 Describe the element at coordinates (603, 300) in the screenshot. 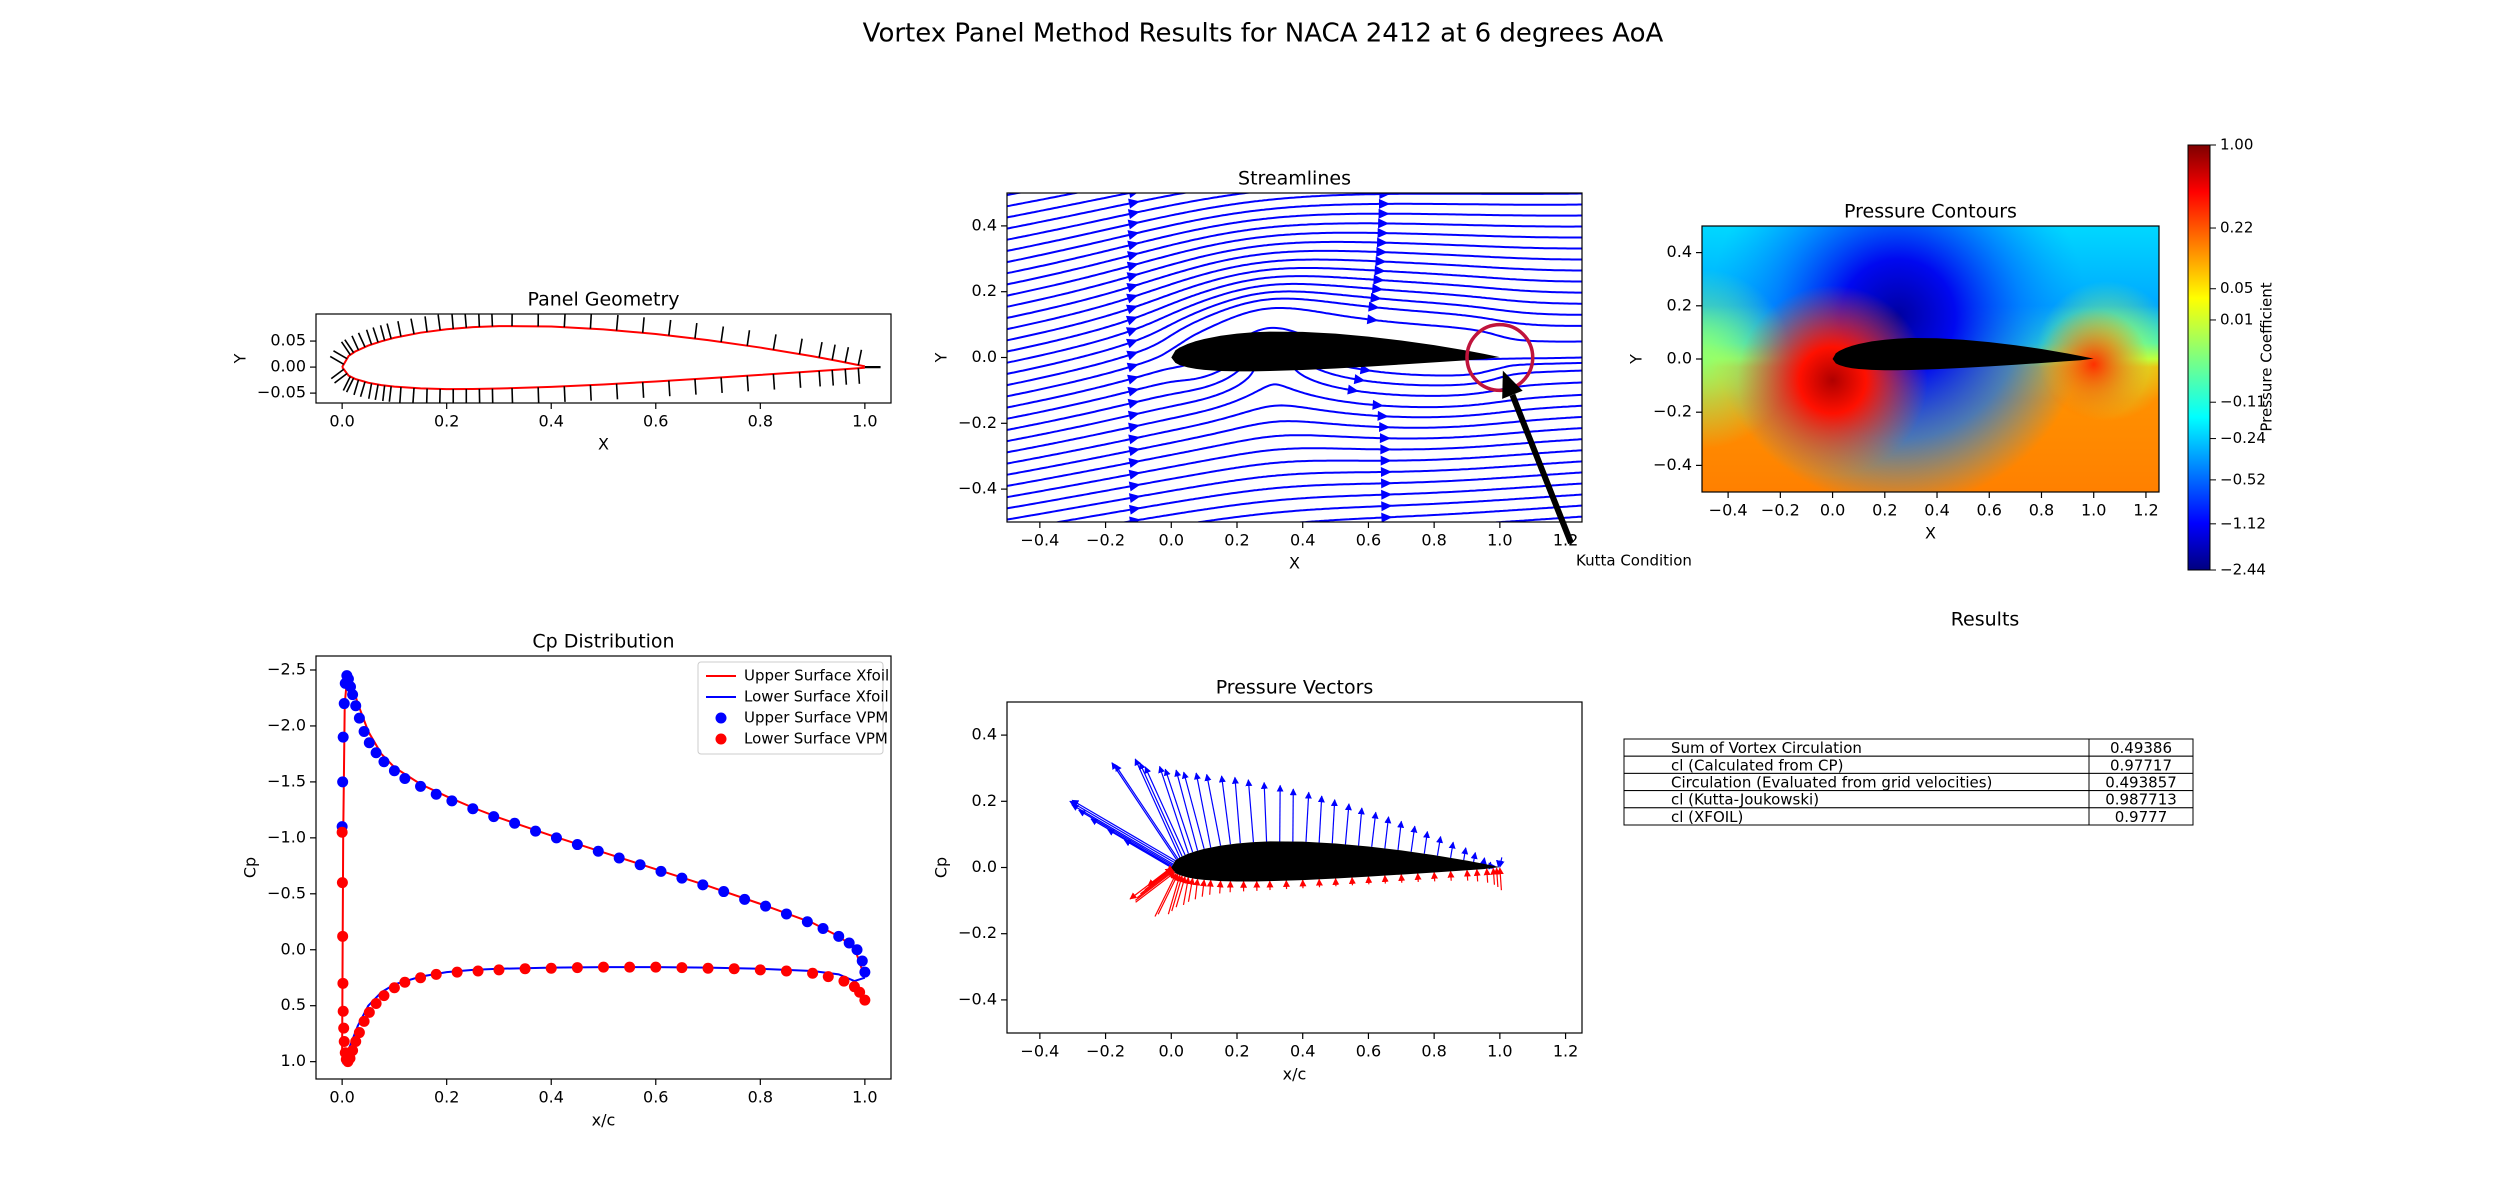

I see `chart-title: Panel Geometry` at that location.